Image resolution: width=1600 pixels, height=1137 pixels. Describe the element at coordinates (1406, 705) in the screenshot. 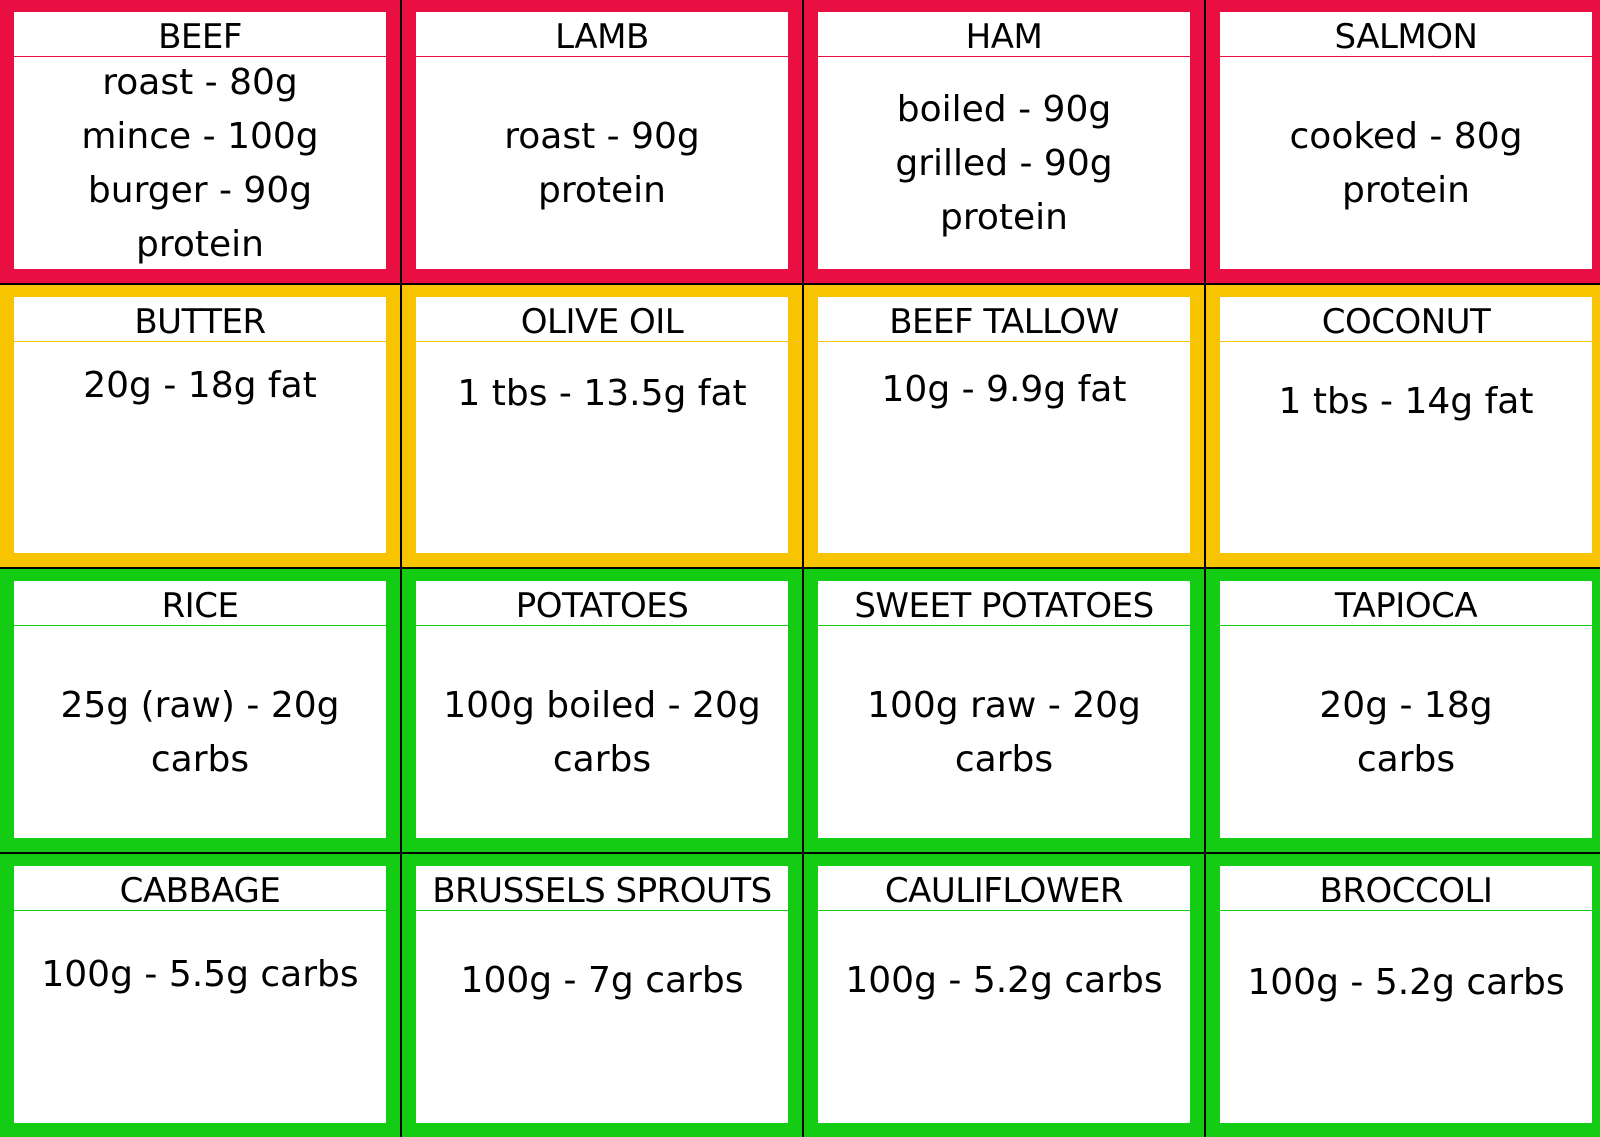

I see `card-line: 20g - 18g` at that location.